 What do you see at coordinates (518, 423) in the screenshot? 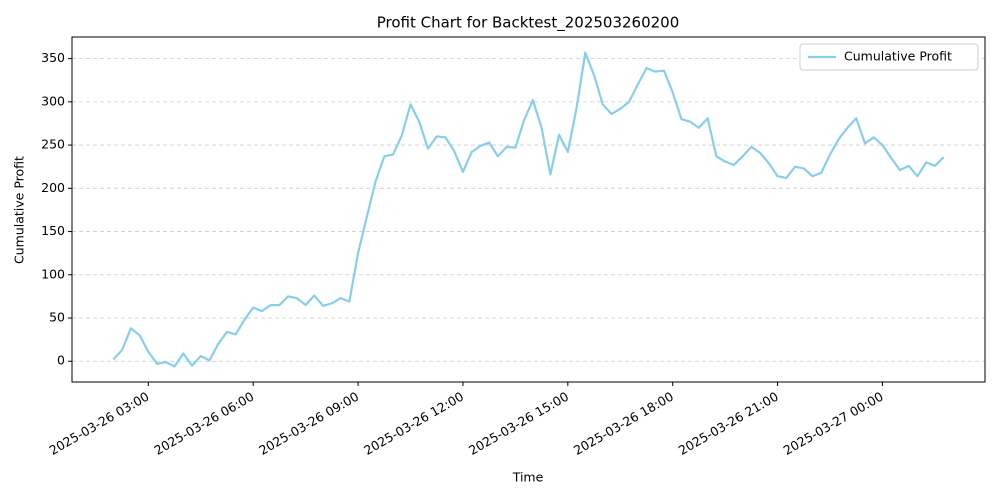
I see `x-tick-label: 2025-03-26 15:00` at bounding box center [518, 423].